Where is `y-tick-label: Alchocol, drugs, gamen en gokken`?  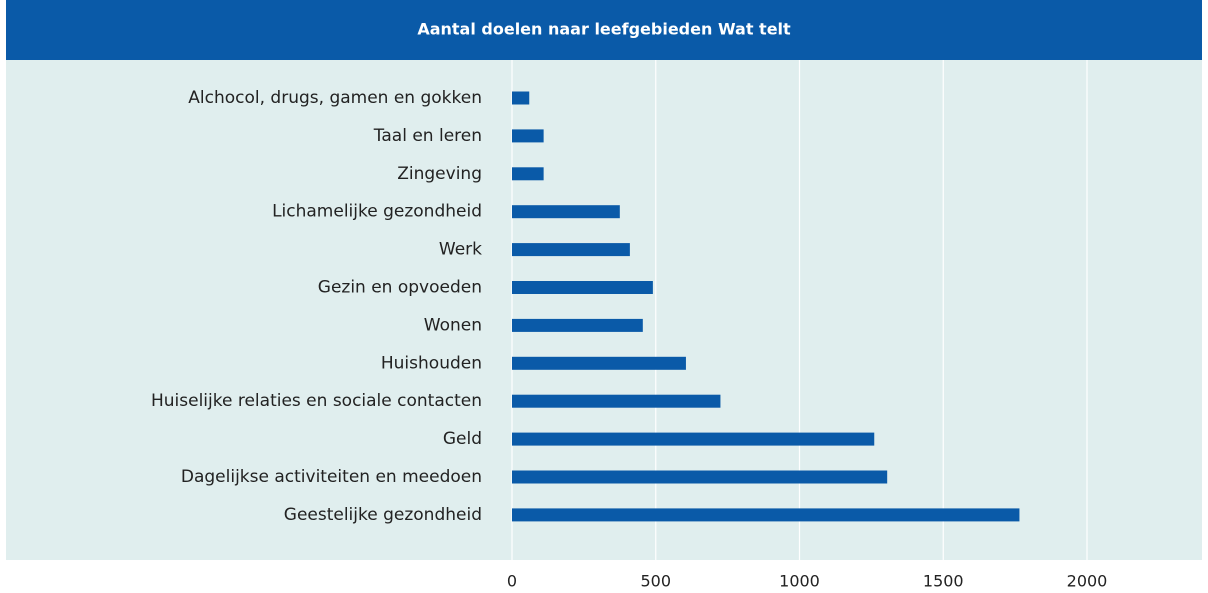
y-tick-label: Alchocol, drugs, gamen en gokken is located at coordinates (335, 98).